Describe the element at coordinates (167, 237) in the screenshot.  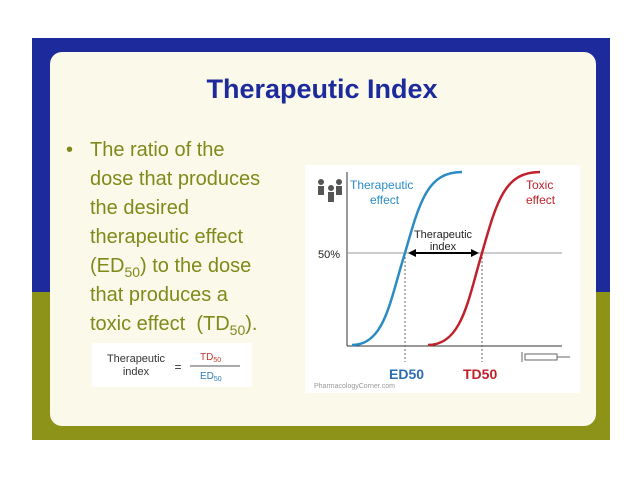
I see `bullet-line: therapeutic effect` at that location.